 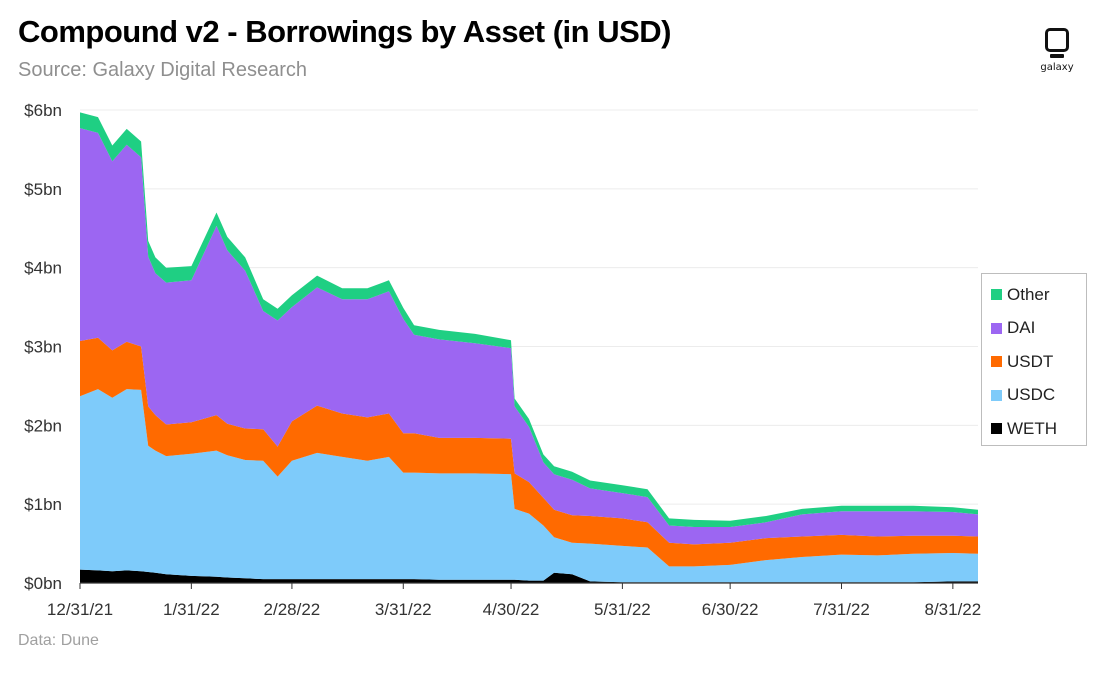 I want to click on logo-text: galaxy, so click(x=1057, y=67).